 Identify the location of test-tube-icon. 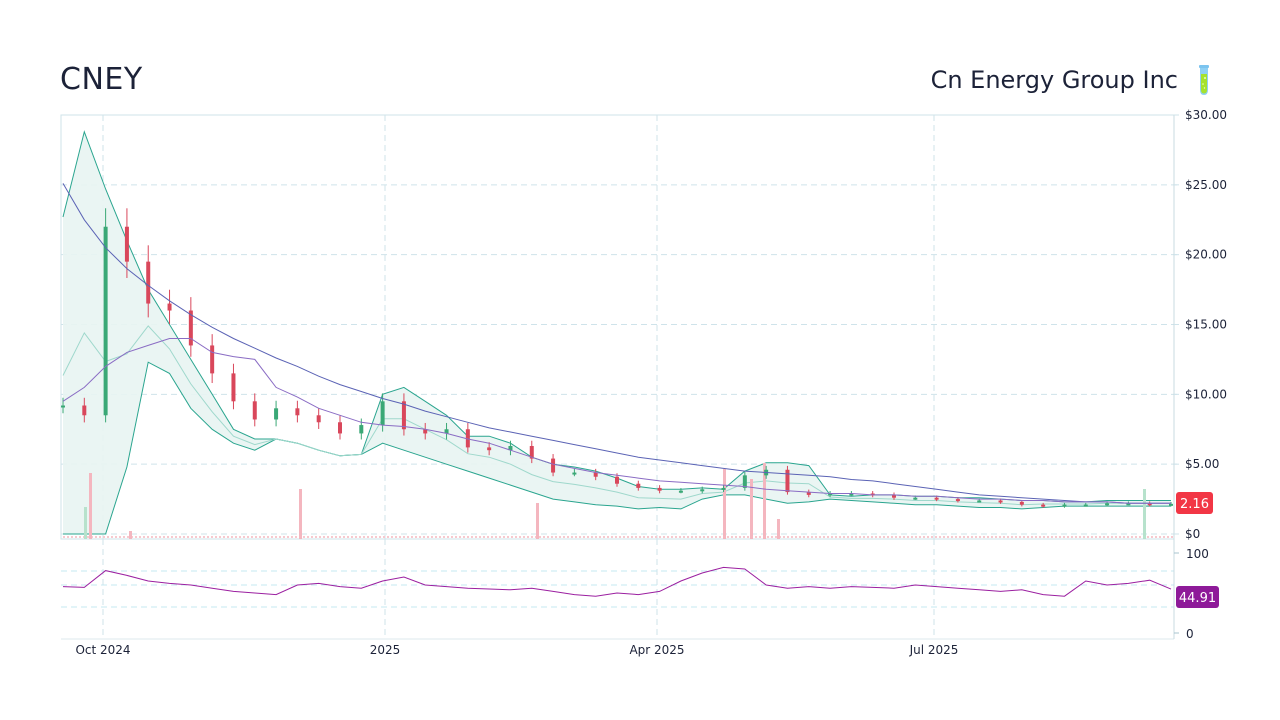
(1204, 80).